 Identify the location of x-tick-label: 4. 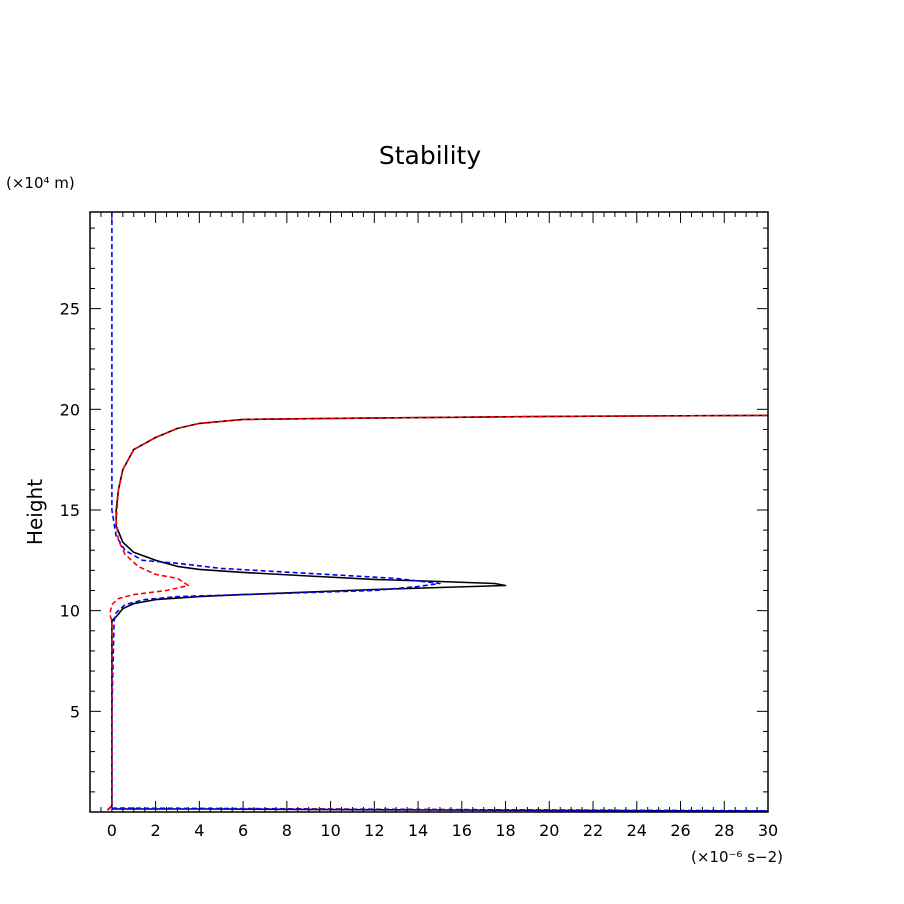
(199, 830).